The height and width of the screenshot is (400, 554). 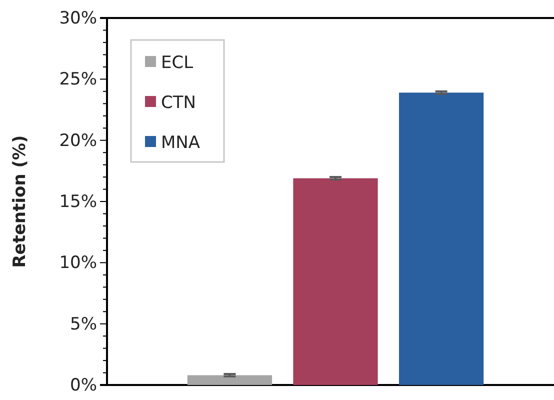 What do you see at coordinates (83, 324) in the screenshot?
I see `y-tick-label: 5%` at bounding box center [83, 324].